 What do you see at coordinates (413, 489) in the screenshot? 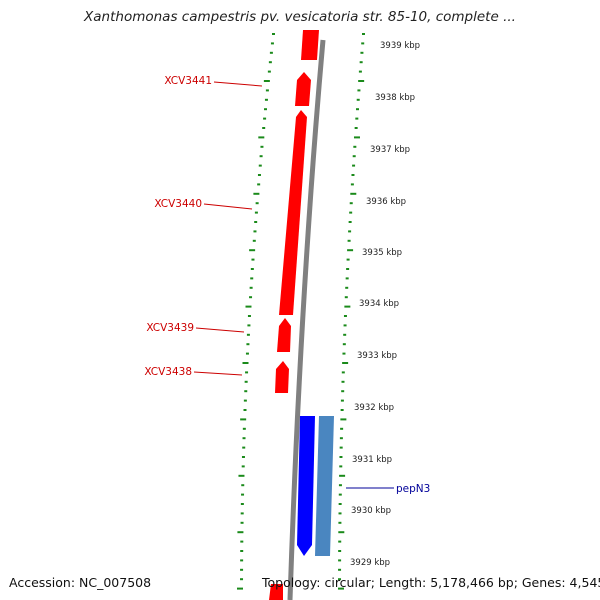
I see `gene-label-pepn3: pepN3` at bounding box center [413, 489].